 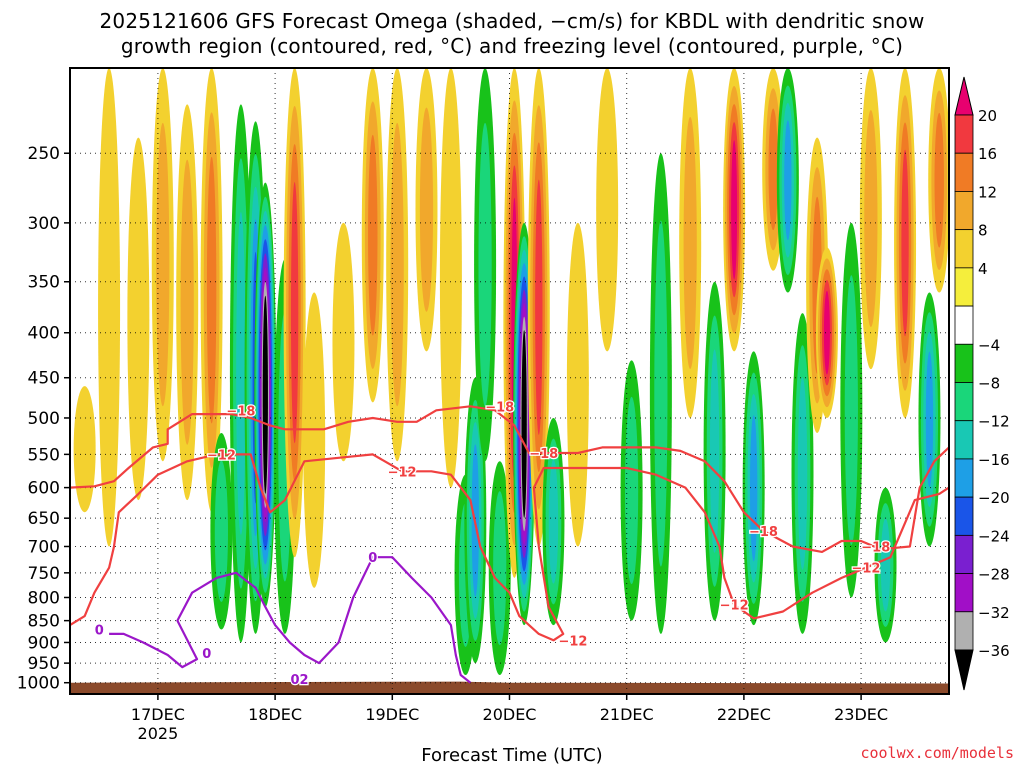 What do you see at coordinates (392, 714) in the screenshot?
I see `x-tick-label: 19DEC` at bounding box center [392, 714].